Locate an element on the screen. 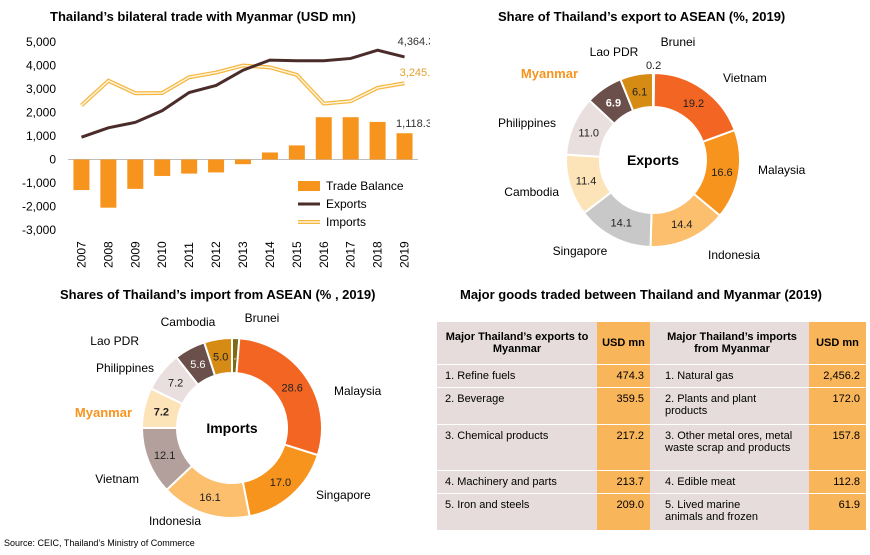  slice-category-label: Indonesia is located at coordinates (734, 255).